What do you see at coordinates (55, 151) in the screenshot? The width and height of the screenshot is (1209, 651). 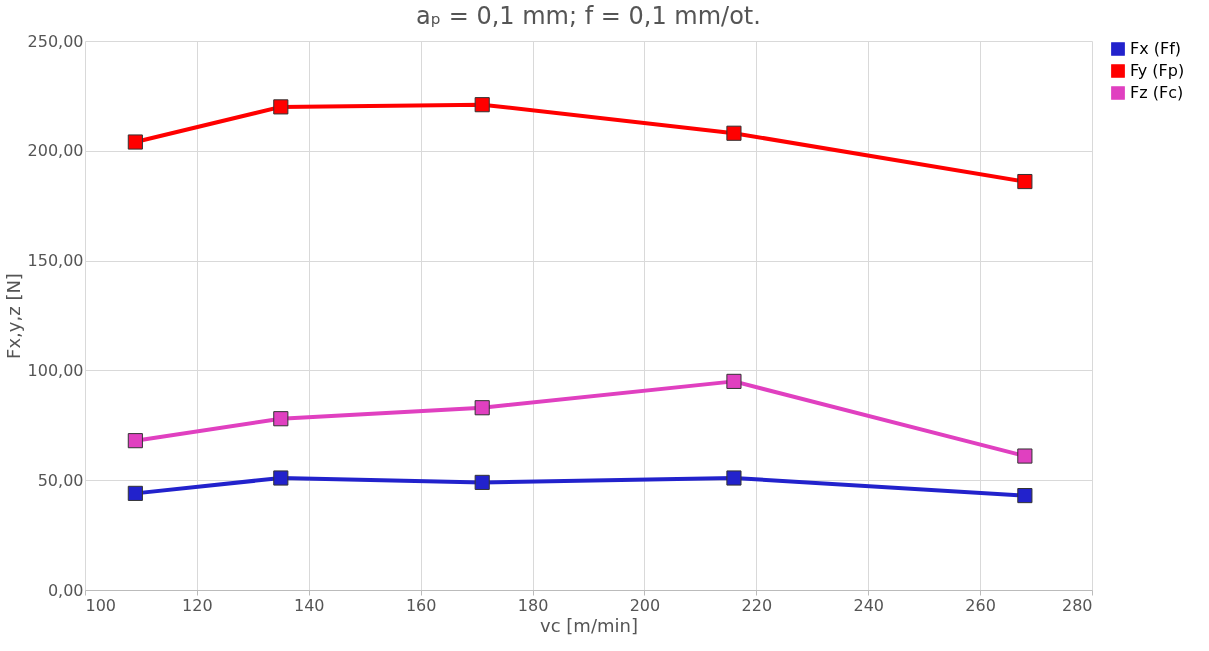 I see `y-tick-label: 200,00` at bounding box center [55, 151].